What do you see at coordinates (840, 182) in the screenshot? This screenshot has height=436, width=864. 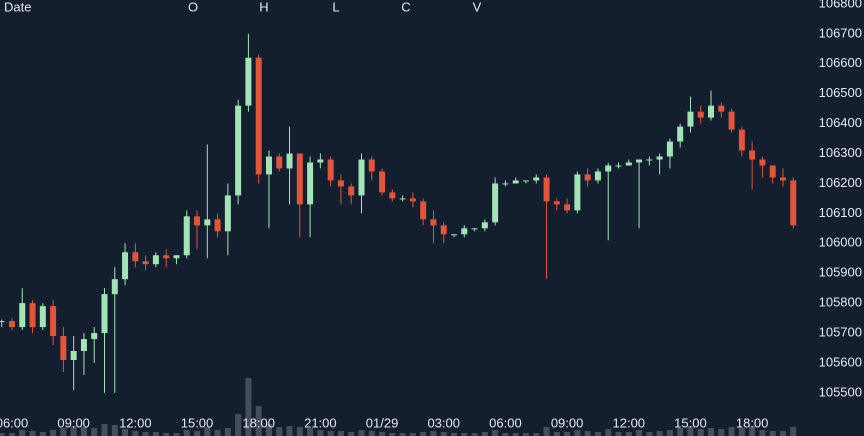 I see `y-tick-label: 106200` at bounding box center [840, 182].